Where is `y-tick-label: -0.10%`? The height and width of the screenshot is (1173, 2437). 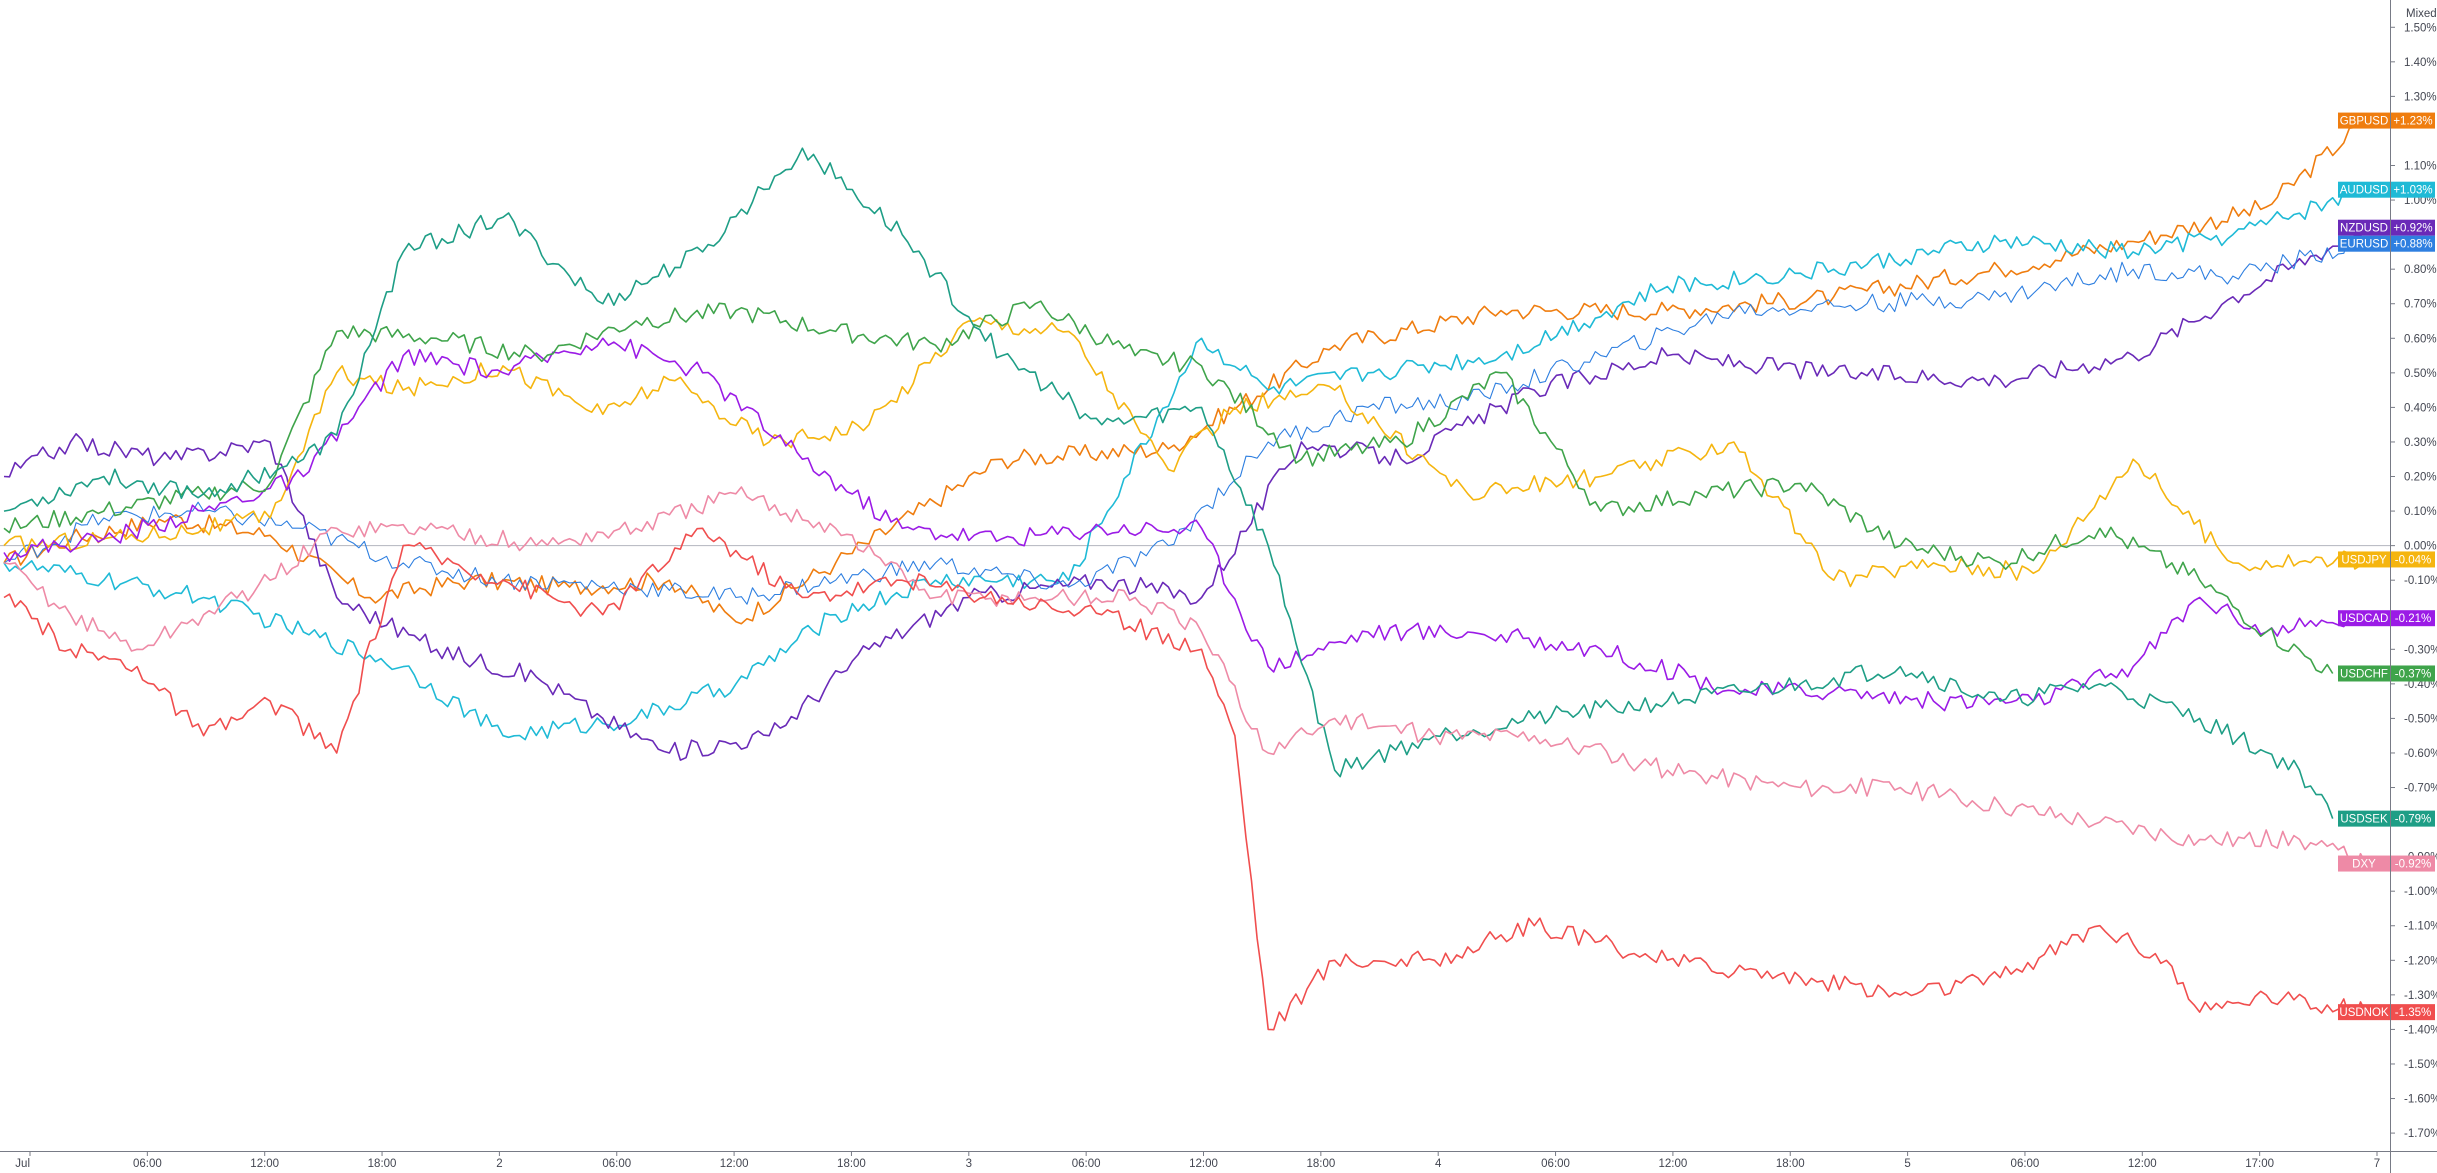
y-tick-label: -0.10% is located at coordinates (2420, 581).